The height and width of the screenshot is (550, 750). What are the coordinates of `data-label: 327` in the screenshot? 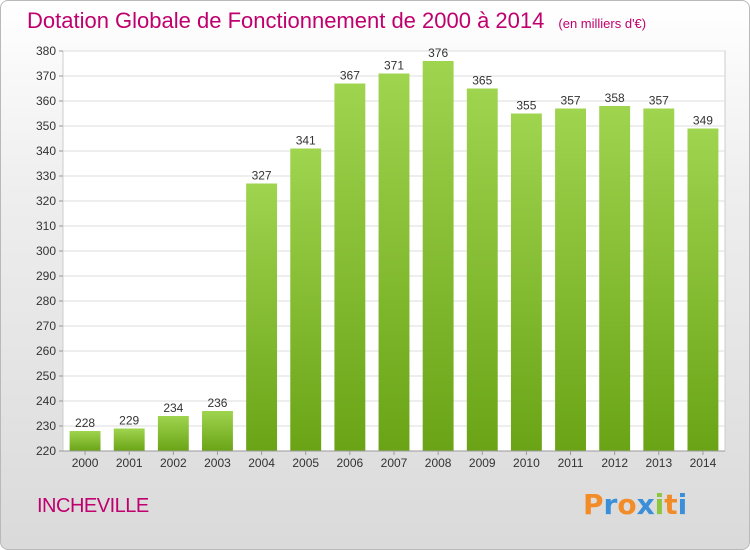 It's located at (262, 176).